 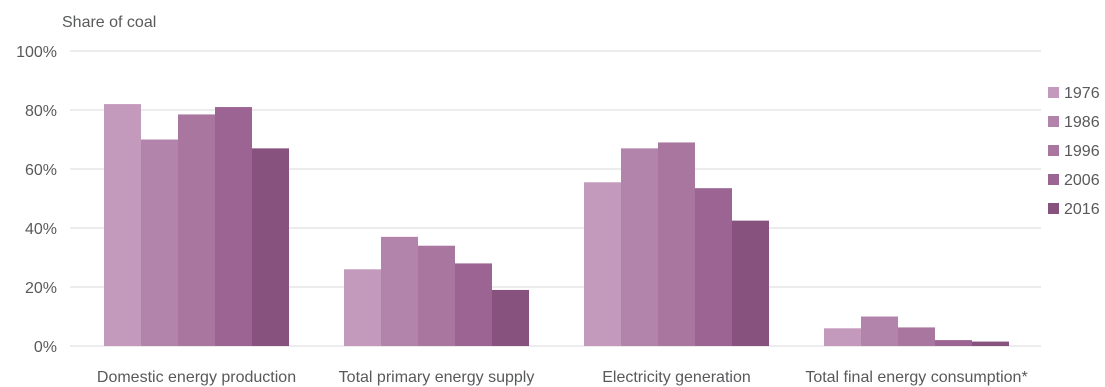 I want to click on y-tick-label: 40%, so click(x=41, y=229).